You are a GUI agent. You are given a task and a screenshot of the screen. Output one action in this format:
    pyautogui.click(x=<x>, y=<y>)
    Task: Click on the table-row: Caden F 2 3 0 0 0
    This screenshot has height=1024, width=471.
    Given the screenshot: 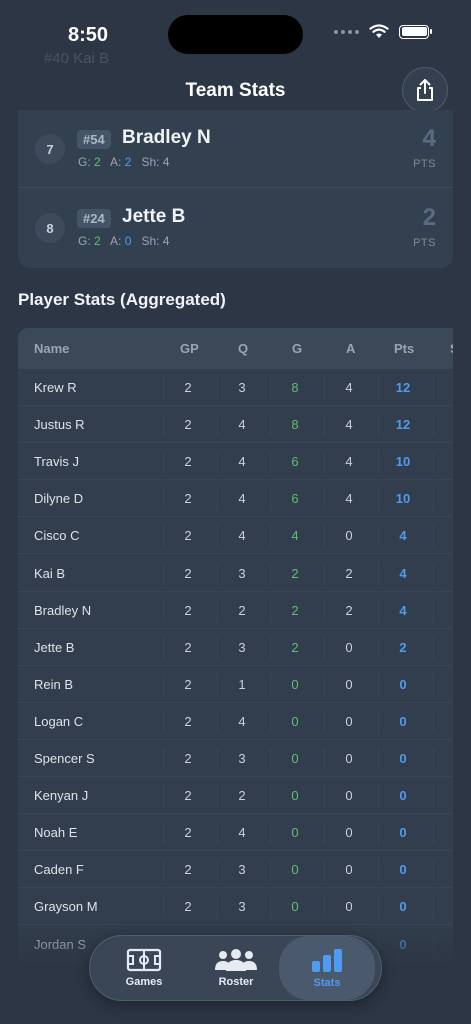 What is the action you would take?
    pyautogui.click(x=235, y=870)
    